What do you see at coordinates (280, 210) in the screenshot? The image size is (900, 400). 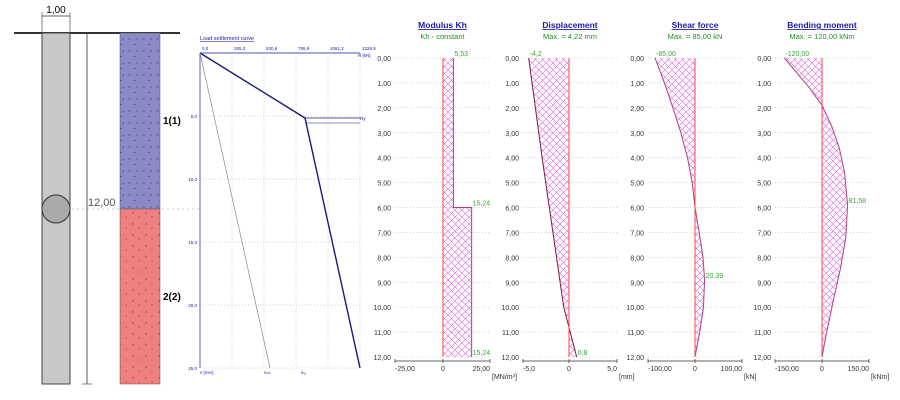 I see `lsc-curve` at bounding box center [280, 210].